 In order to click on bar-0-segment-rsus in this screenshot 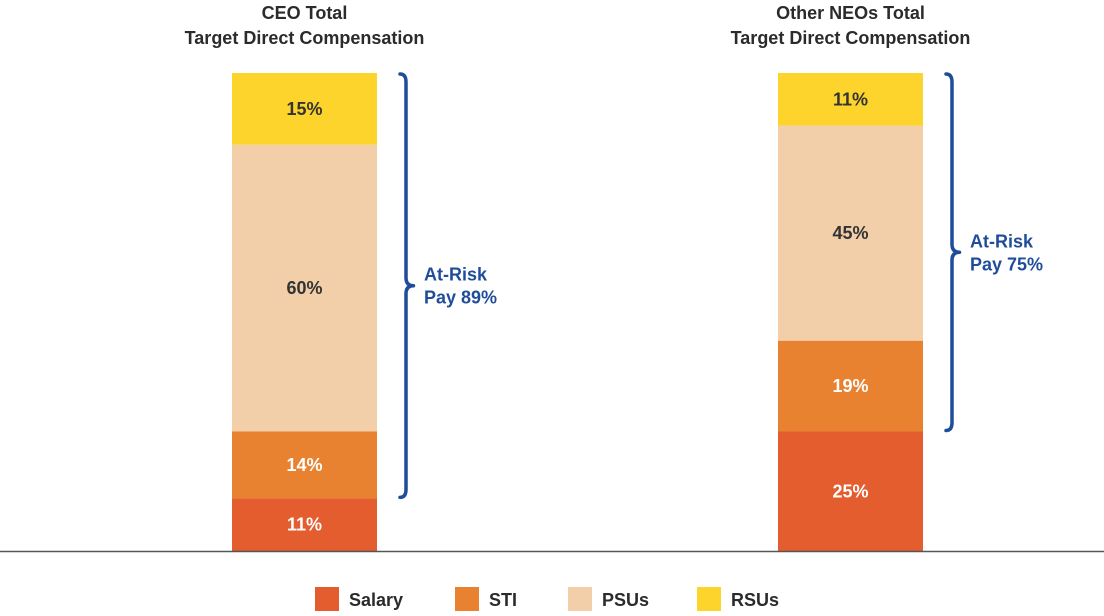, I will do `click(304, 109)`.